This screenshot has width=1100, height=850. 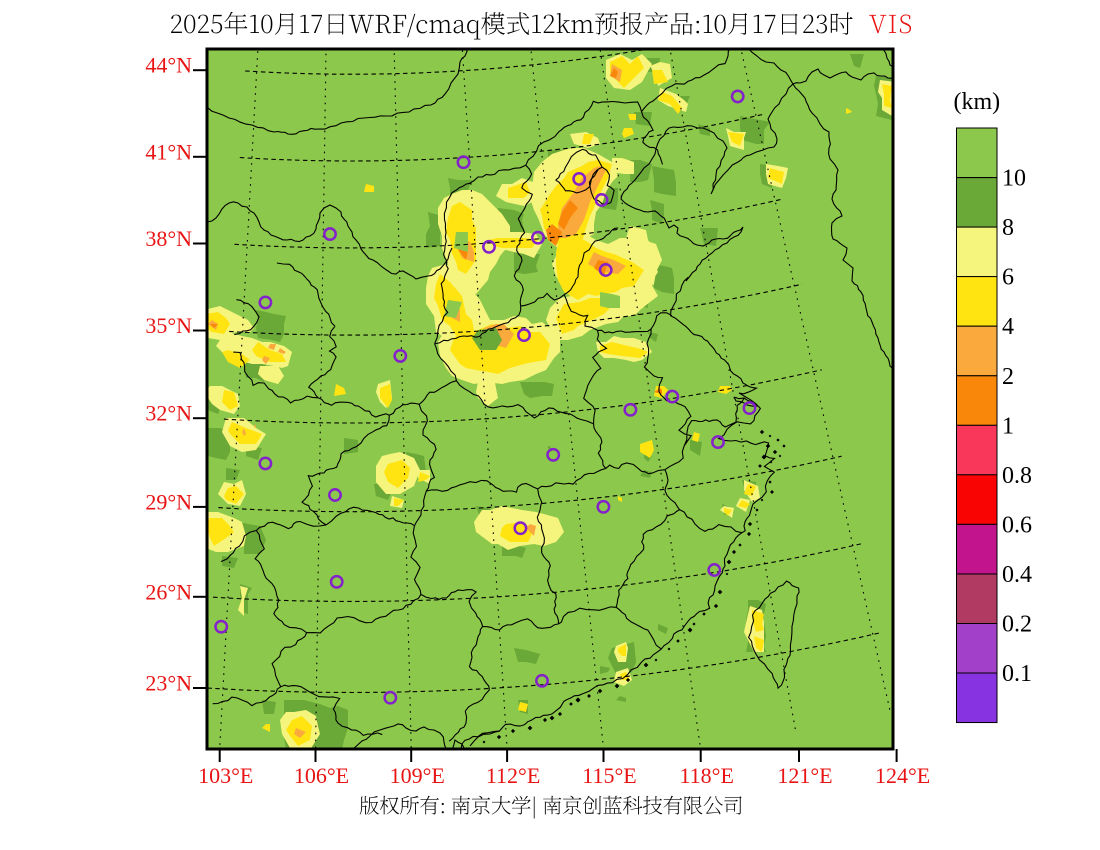 What do you see at coordinates (1008, 377) in the screenshot?
I see `svg-text: 2` at bounding box center [1008, 377].